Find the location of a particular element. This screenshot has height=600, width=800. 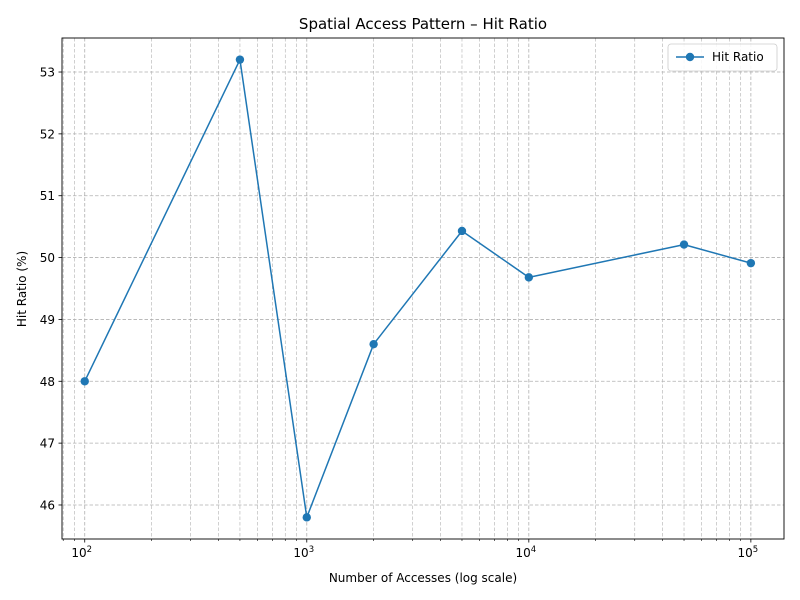

legend: Hit Ratio is located at coordinates (722, 57).